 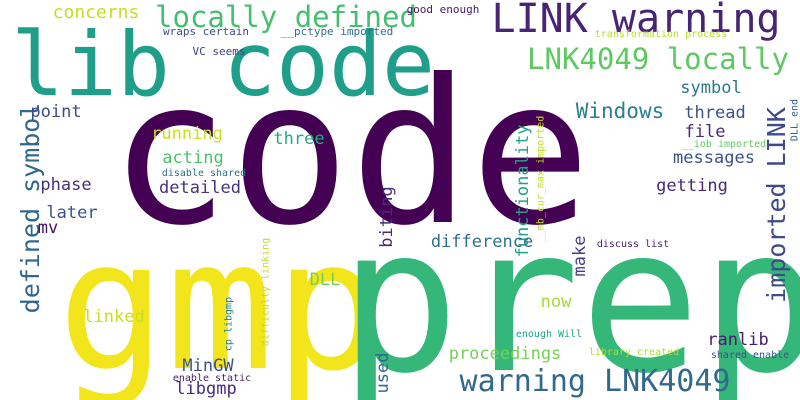 I want to click on cloud-word-good-enough: good enough, so click(x=443, y=9).